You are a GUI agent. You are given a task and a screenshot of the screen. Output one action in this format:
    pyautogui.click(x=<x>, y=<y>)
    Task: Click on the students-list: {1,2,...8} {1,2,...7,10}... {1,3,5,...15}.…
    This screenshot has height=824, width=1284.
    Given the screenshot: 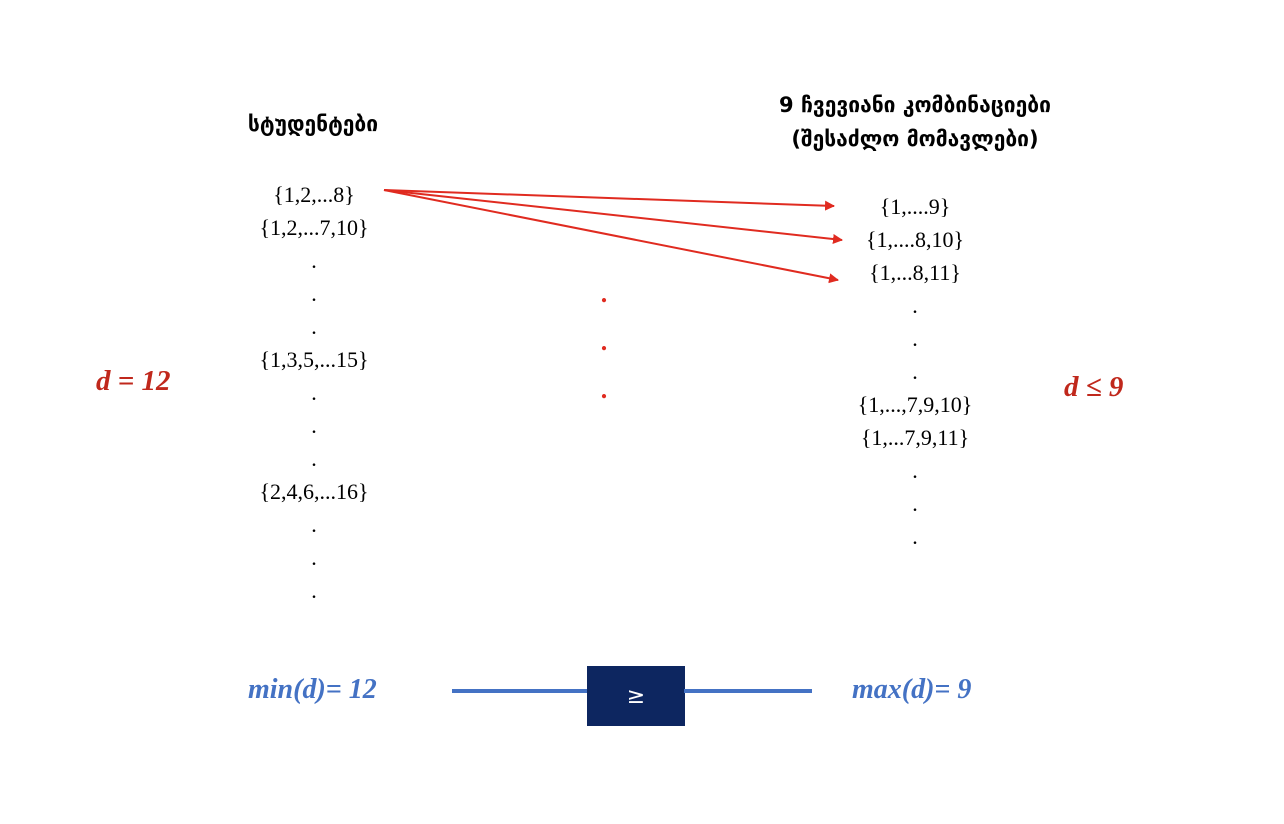 What is the action you would take?
    pyautogui.click(x=314, y=392)
    